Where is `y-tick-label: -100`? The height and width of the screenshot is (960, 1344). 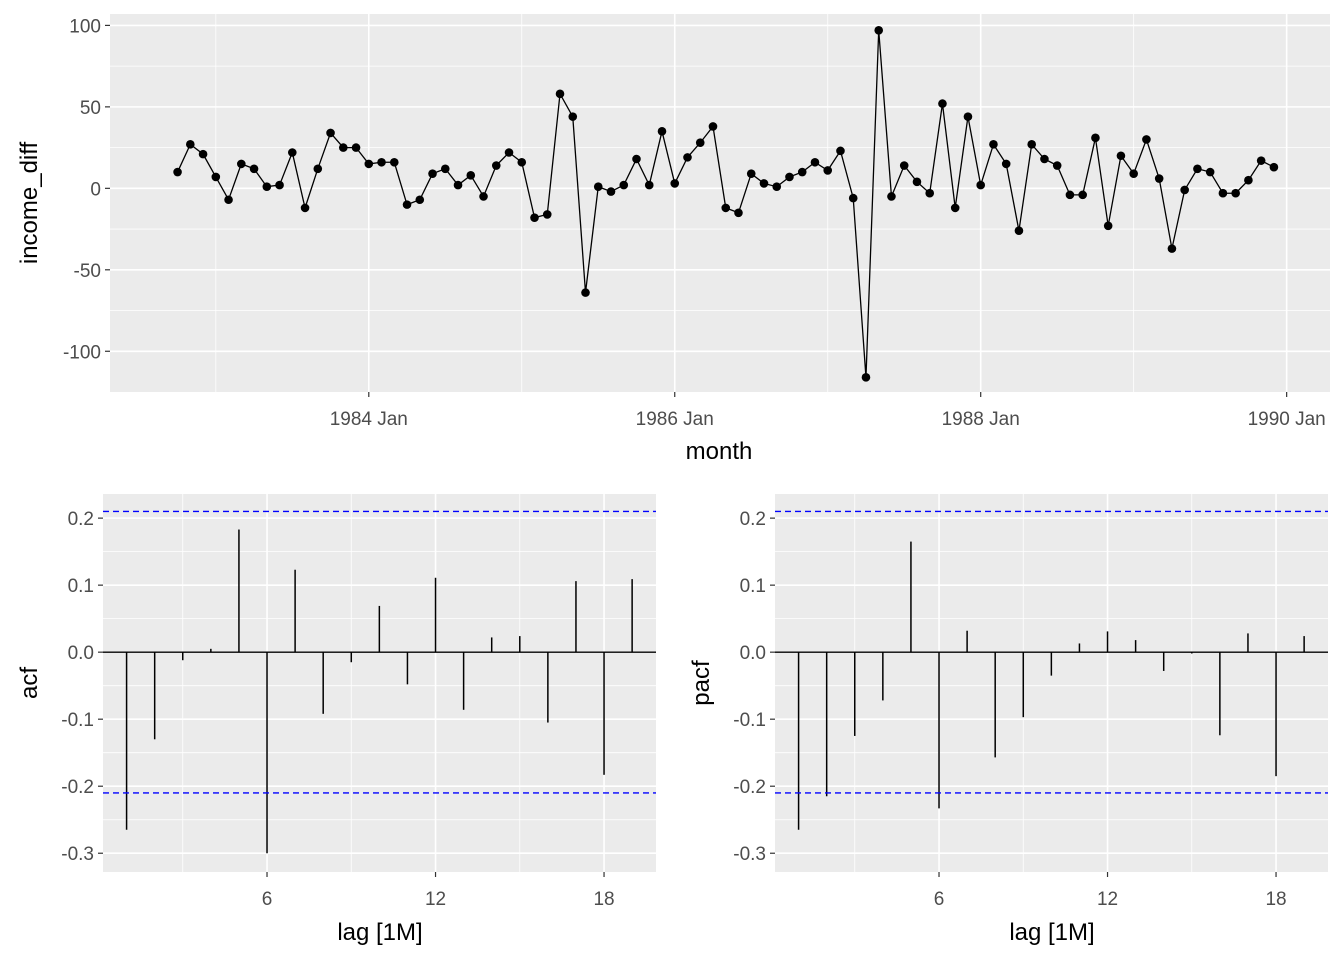
y-tick-label: -100 is located at coordinates (82, 352).